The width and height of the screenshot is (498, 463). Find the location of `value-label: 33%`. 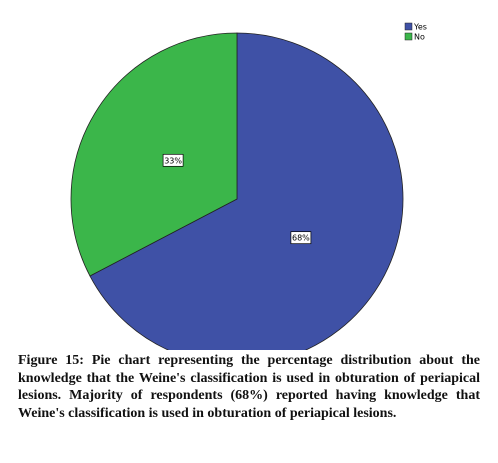

value-label: 33% is located at coordinates (173, 160).